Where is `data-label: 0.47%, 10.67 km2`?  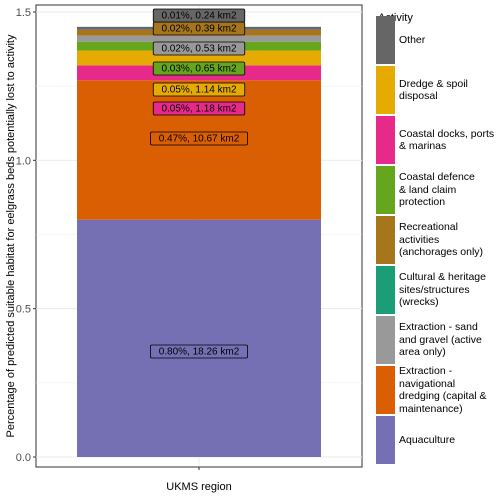 data-label: 0.47%, 10.67 km2 is located at coordinates (198, 138).